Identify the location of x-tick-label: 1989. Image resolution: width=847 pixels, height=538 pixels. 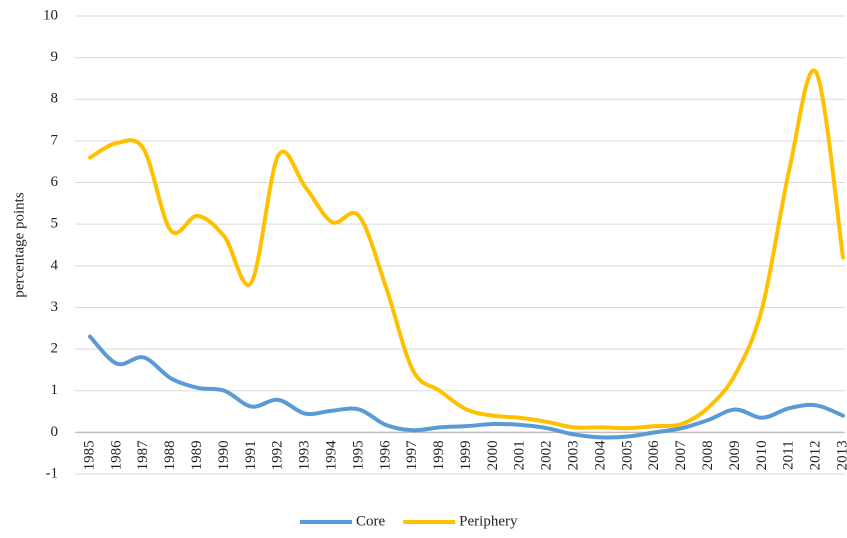
(197, 455).